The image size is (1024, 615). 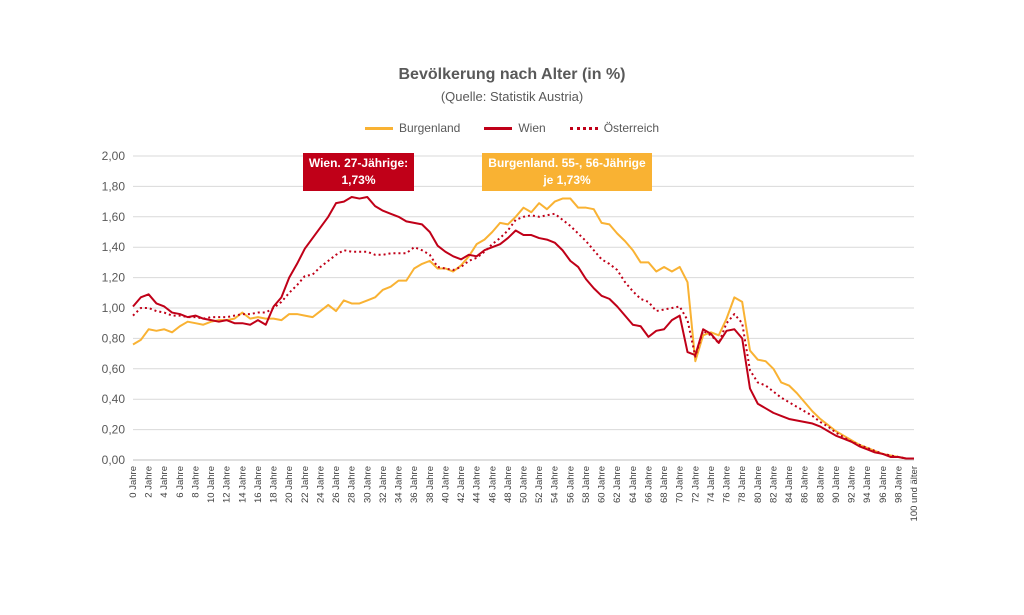 I want to click on y-tick-label: 0,00, so click(x=114, y=460).